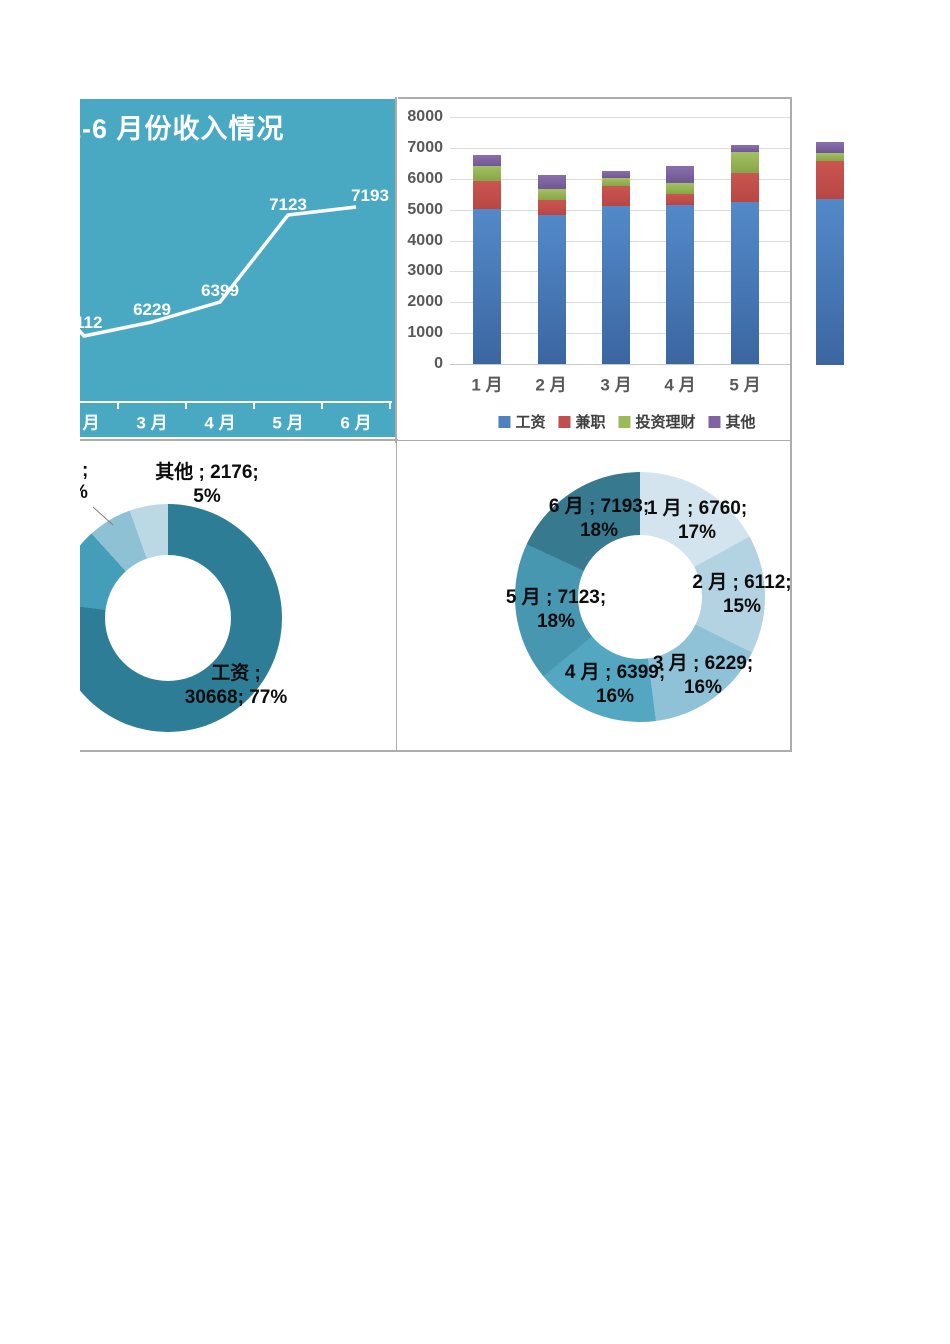  What do you see at coordinates (599, 506) in the screenshot?
I see `slice-label-jun-line1: 6 月 ; 7193;` at bounding box center [599, 506].